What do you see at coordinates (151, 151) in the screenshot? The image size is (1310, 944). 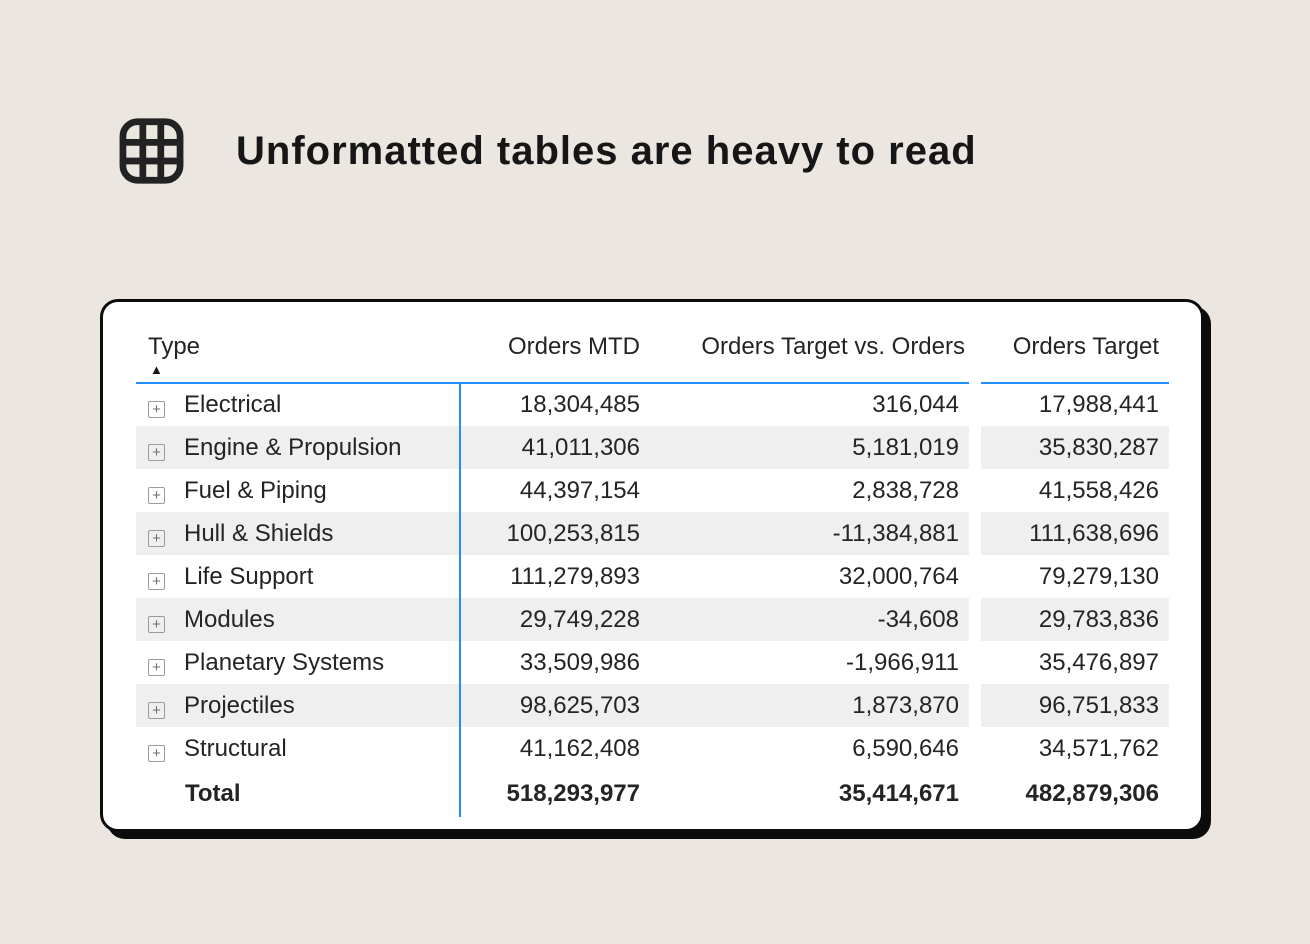 I see `table-grid-icon` at bounding box center [151, 151].